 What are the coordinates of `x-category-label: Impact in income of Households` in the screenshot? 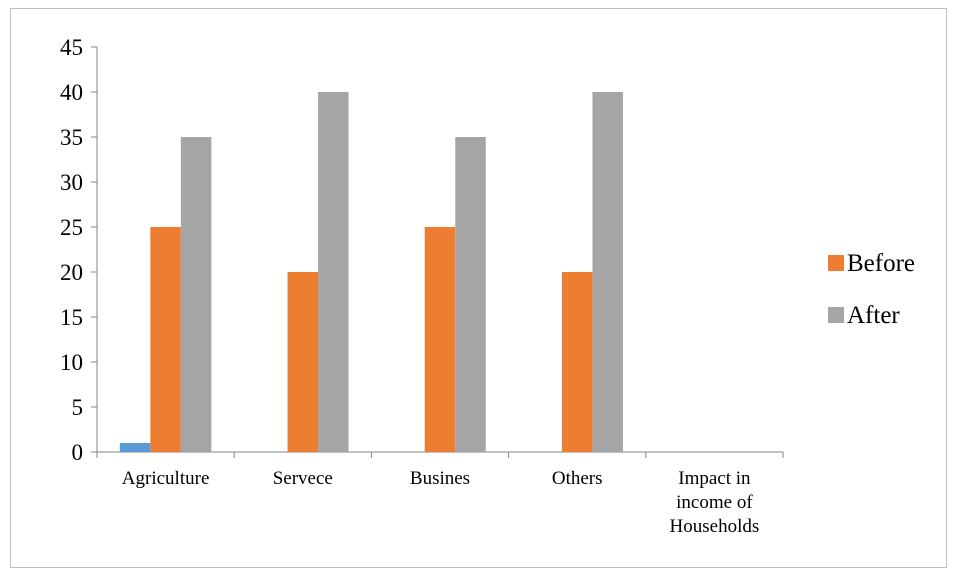 It's located at (715, 502).